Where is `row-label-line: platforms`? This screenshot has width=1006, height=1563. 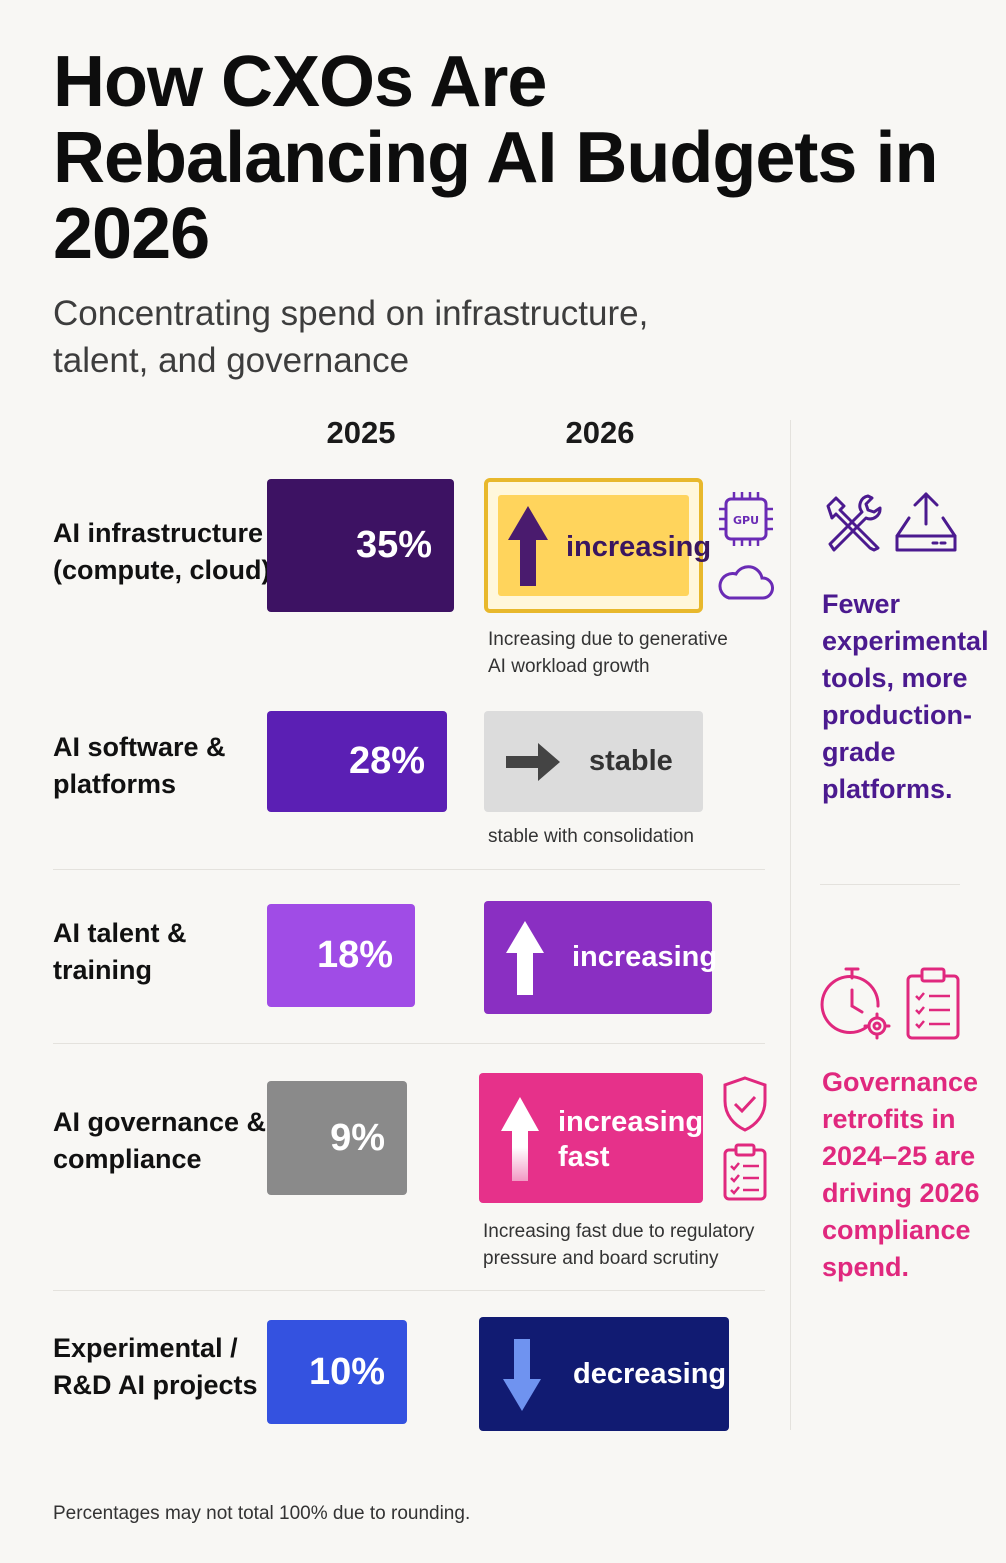
row-label-line: platforms is located at coordinates (115, 784).